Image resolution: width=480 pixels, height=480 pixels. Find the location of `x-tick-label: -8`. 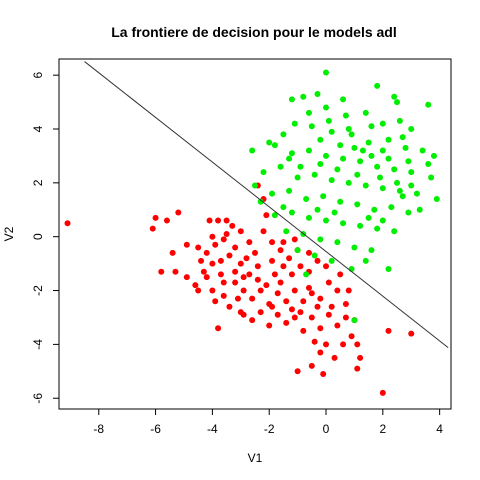

x-tick-label: -8 is located at coordinates (98, 429).